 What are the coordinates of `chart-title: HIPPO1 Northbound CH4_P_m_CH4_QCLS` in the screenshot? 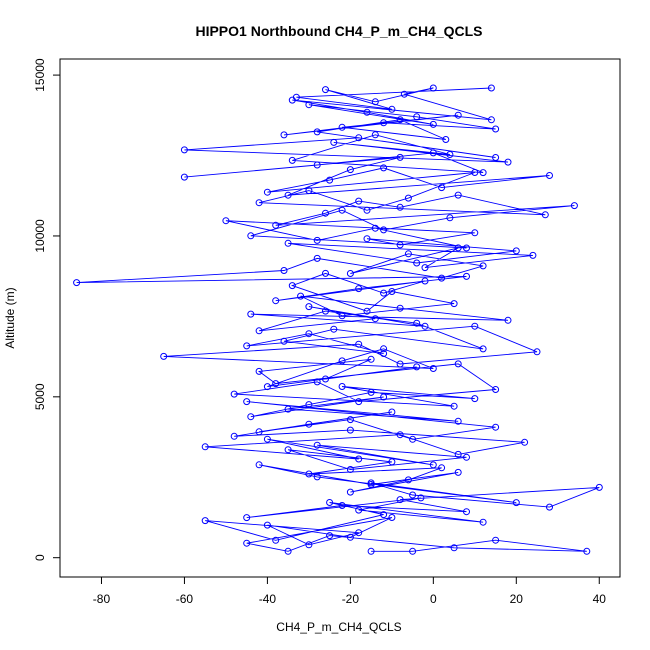 It's located at (338, 31).